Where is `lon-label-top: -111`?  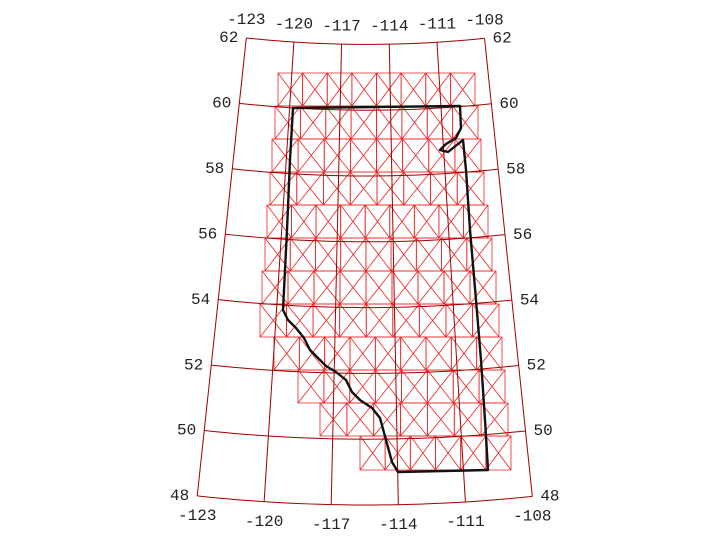 lon-label-top: -111 is located at coordinates (437, 24).